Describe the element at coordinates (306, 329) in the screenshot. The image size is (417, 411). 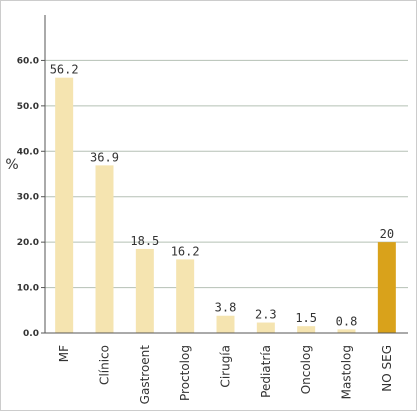
I see `bar-oncolog` at that location.